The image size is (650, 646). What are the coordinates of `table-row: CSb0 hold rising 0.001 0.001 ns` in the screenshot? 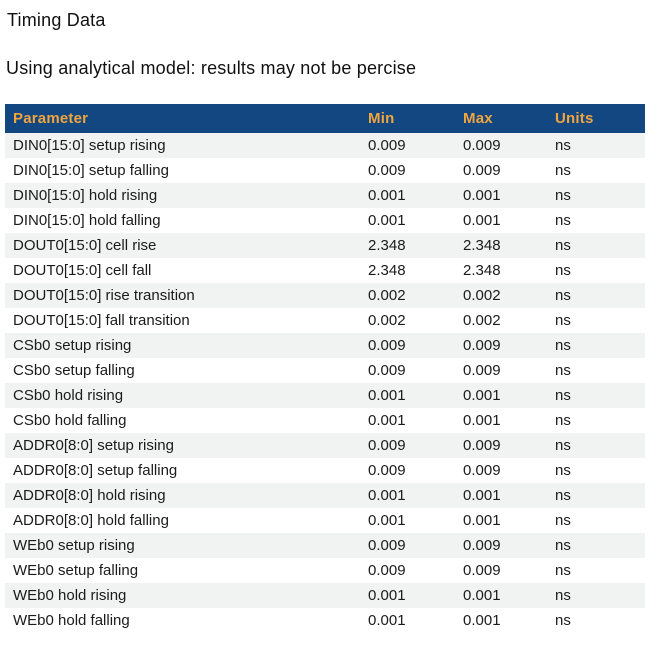 It's located at (325, 395).